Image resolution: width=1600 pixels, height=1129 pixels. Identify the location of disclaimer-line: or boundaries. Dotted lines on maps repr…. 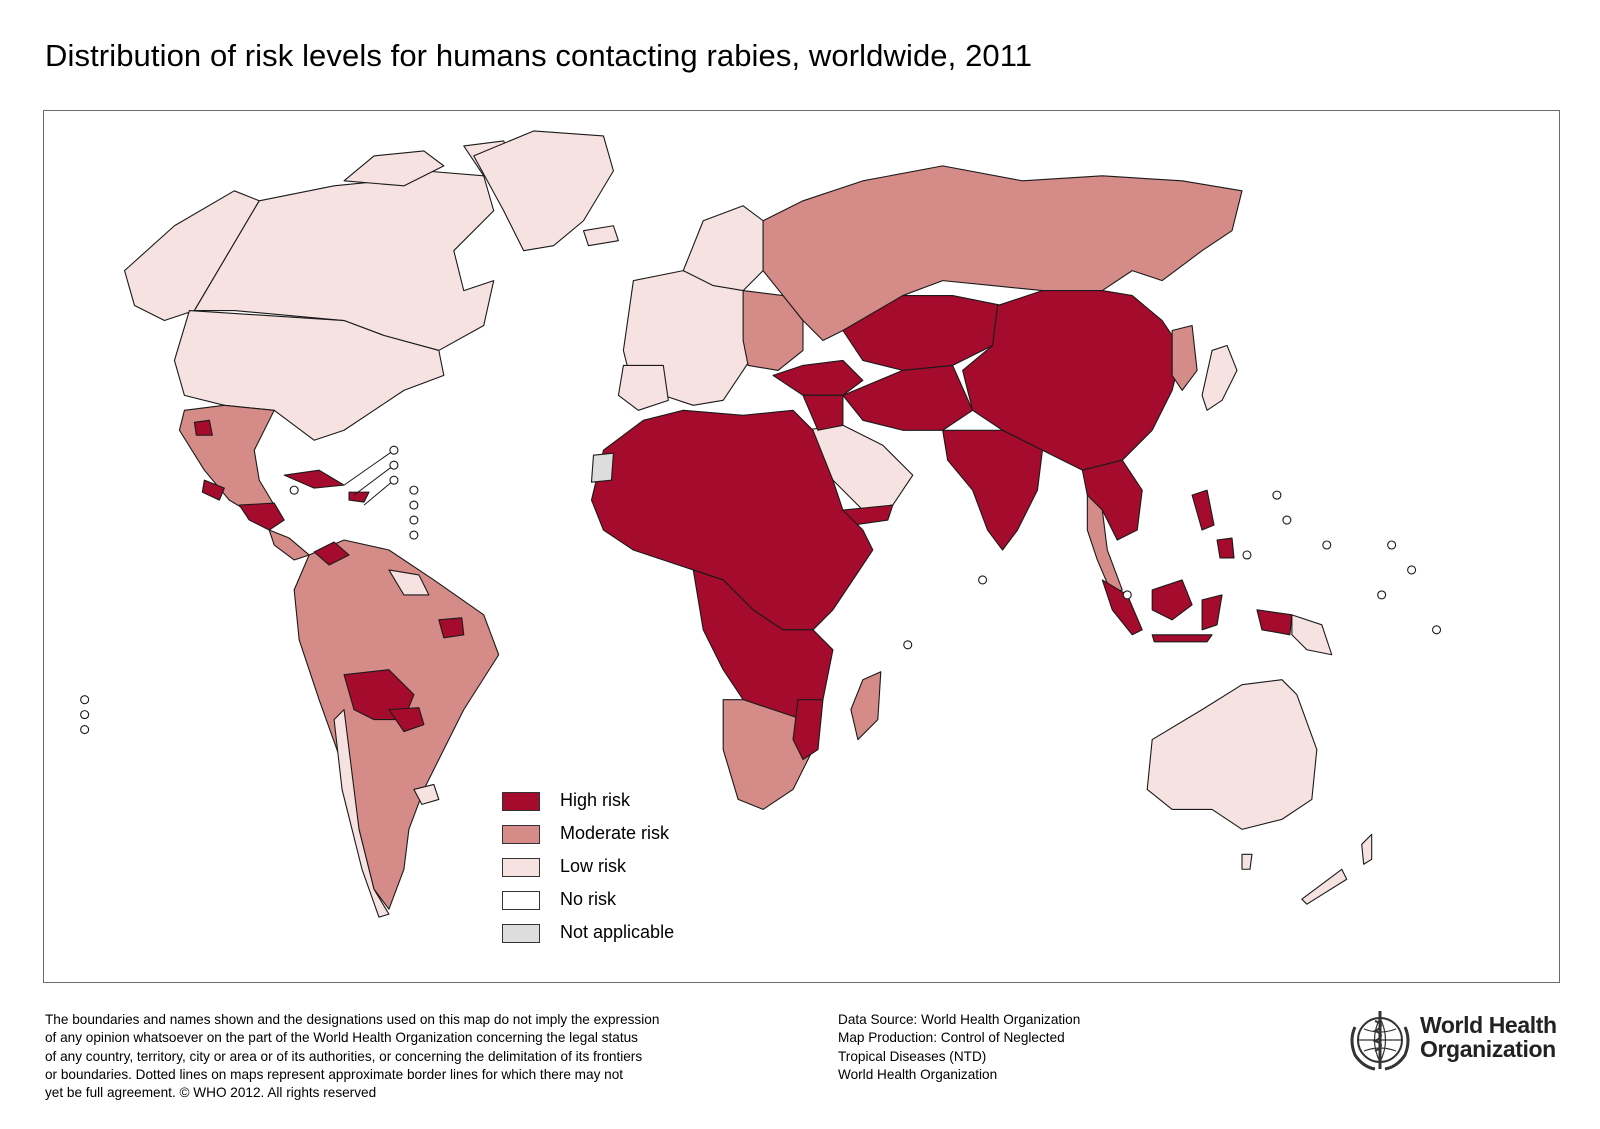
(334, 1074).